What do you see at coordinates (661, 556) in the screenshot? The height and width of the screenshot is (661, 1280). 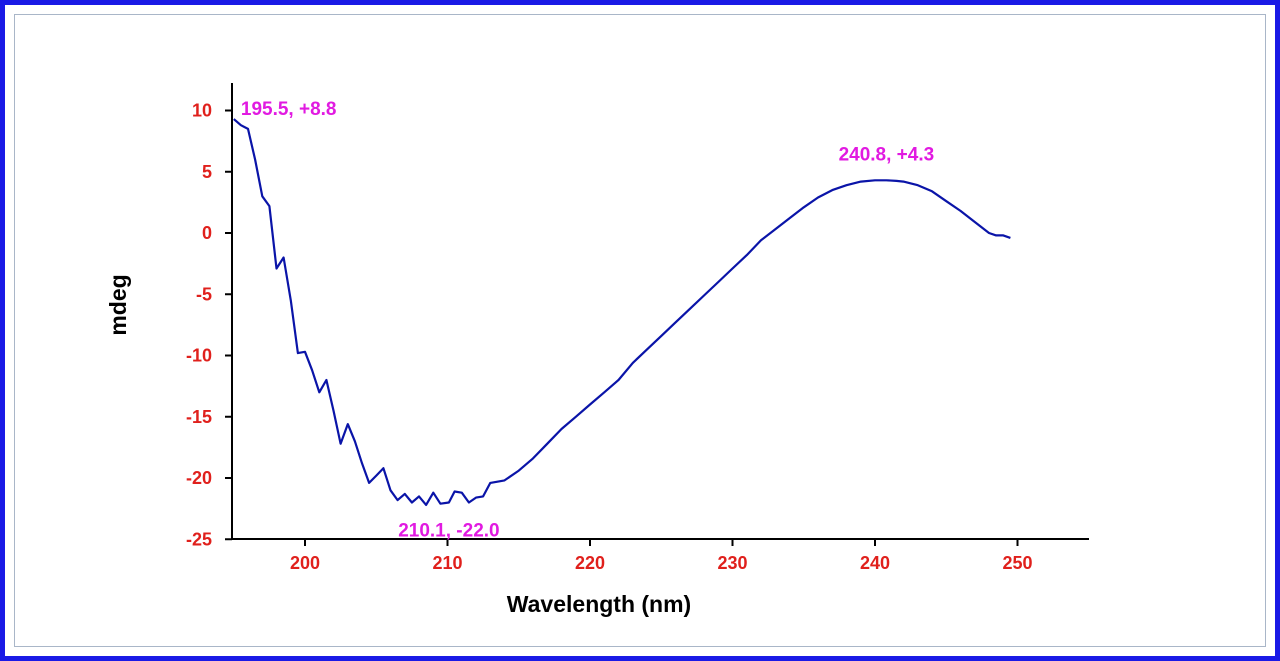 I see `x-ticks: 200 210 220 230 240 250` at bounding box center [661, 556].